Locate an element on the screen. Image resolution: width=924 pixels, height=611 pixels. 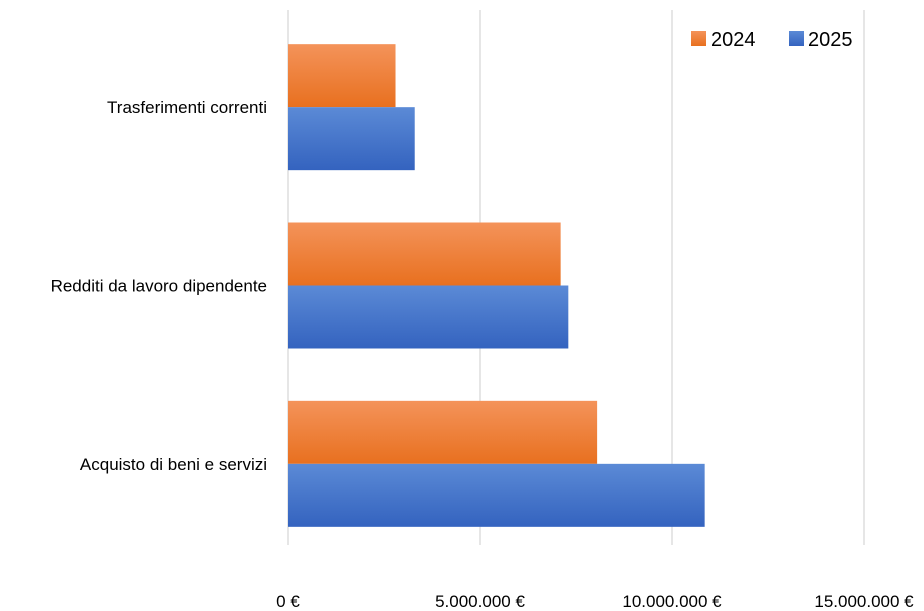
x-tick-label-0: 0 € is located at coordinates (288, 601).